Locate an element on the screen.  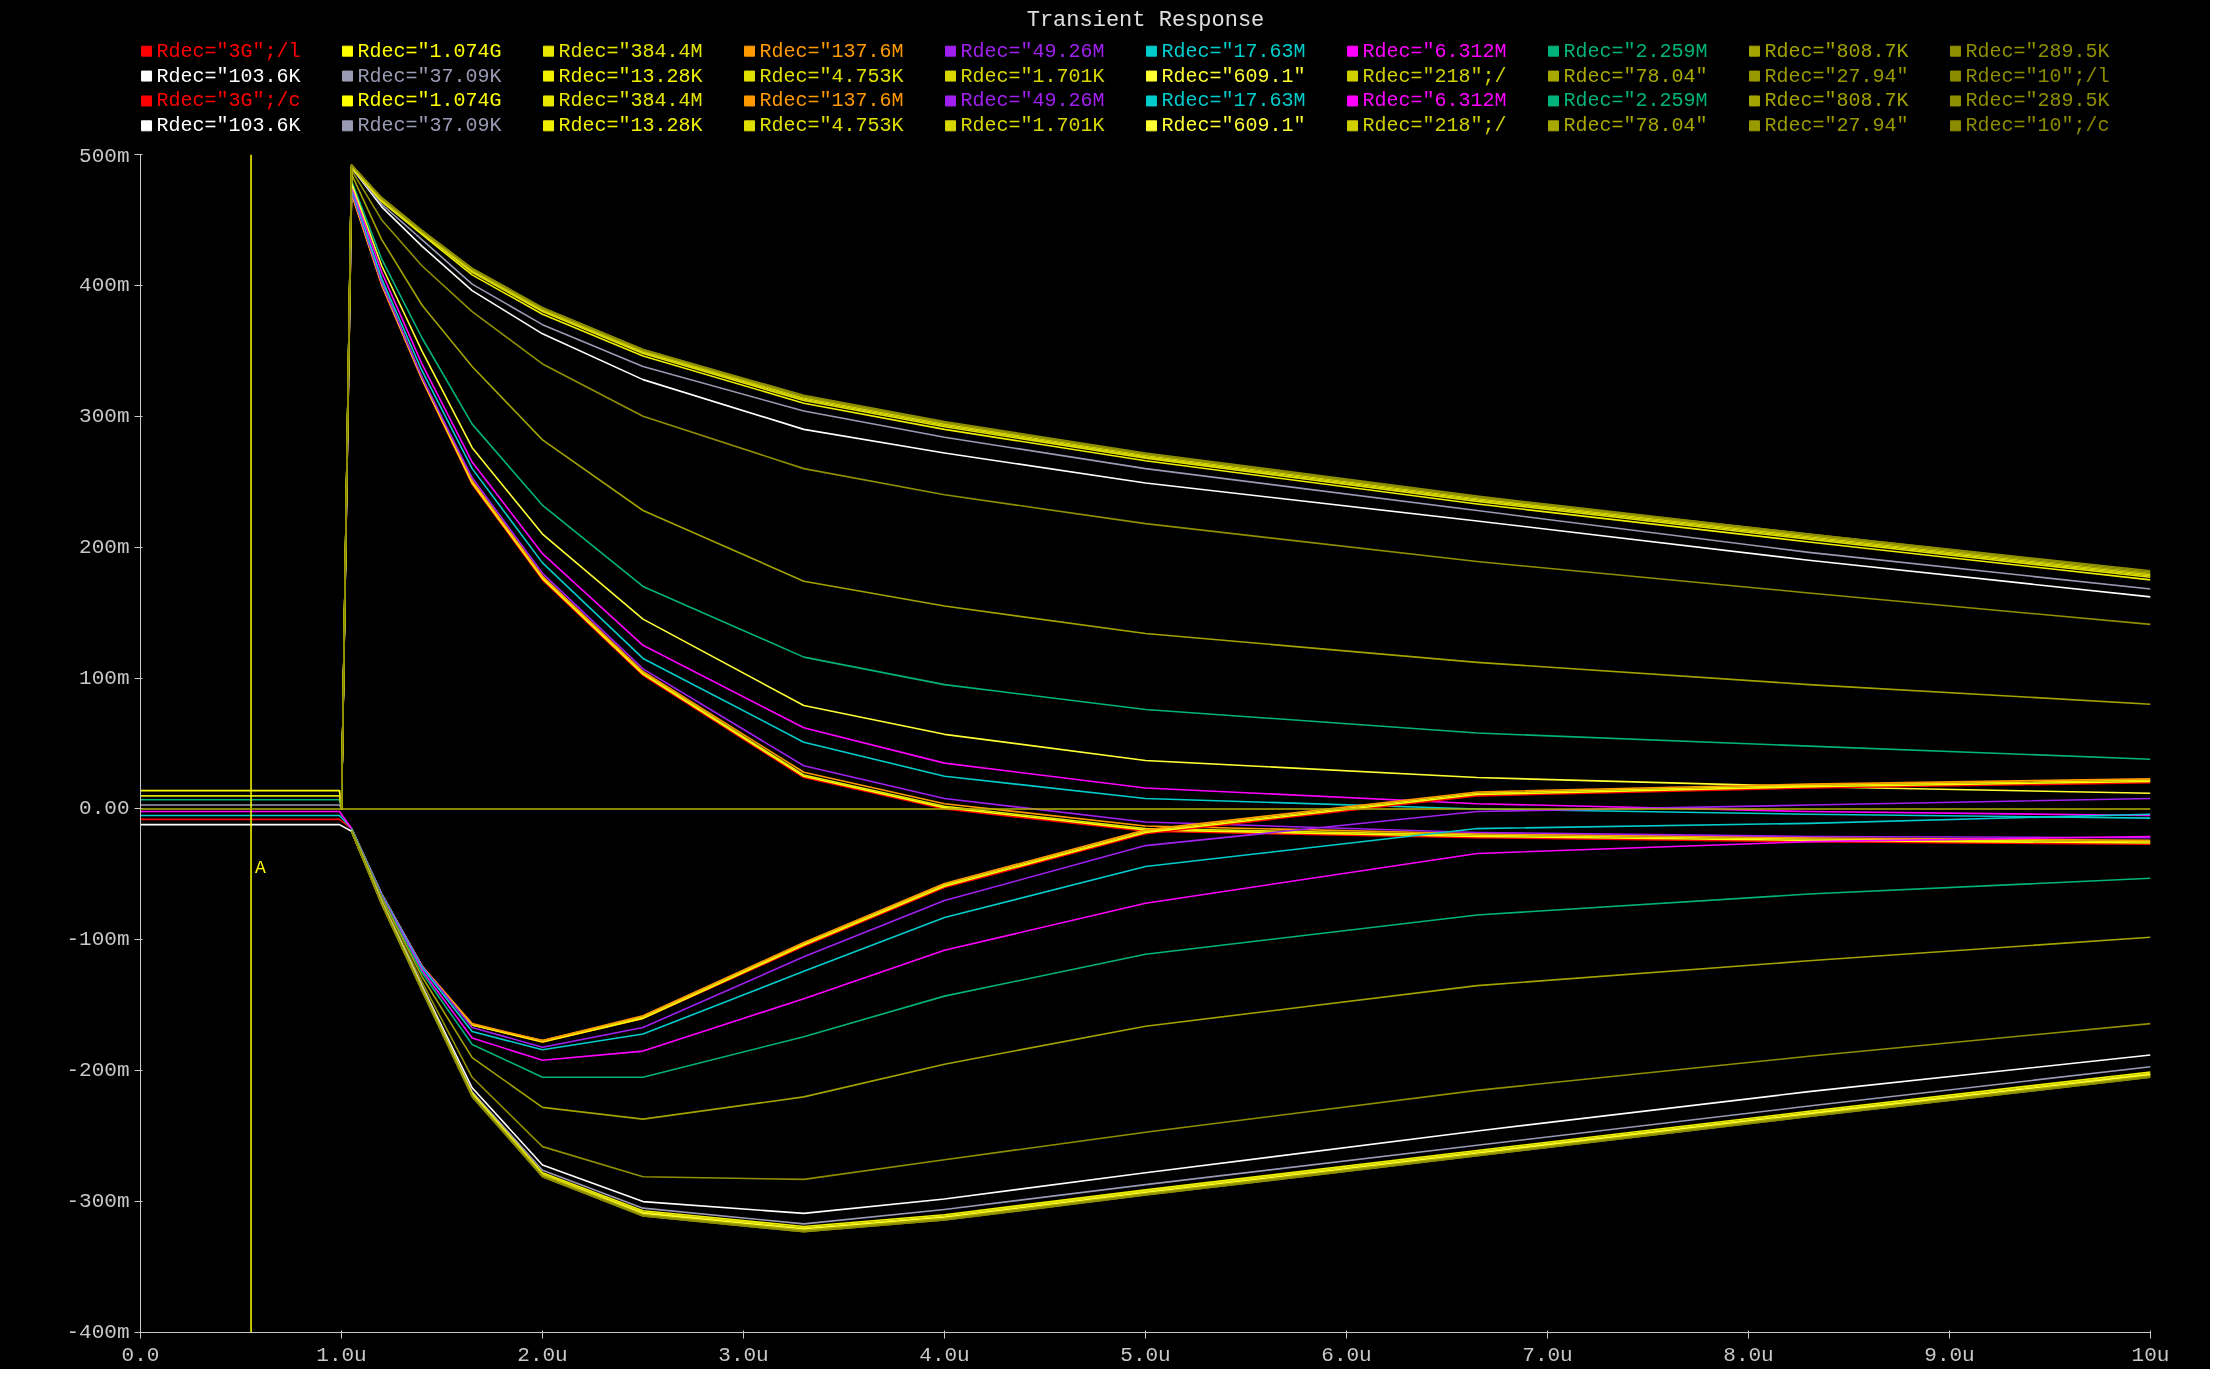
x-tick-label: 7.0u is located at coordinates (1547, 1355).